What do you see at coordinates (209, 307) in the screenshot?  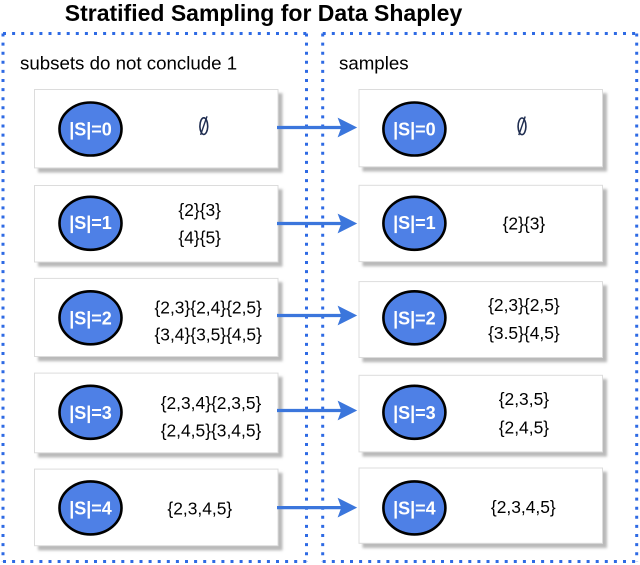 I see `svg-text: {2,3}{2,4}{2,5}` at bounding box center [209, 307].